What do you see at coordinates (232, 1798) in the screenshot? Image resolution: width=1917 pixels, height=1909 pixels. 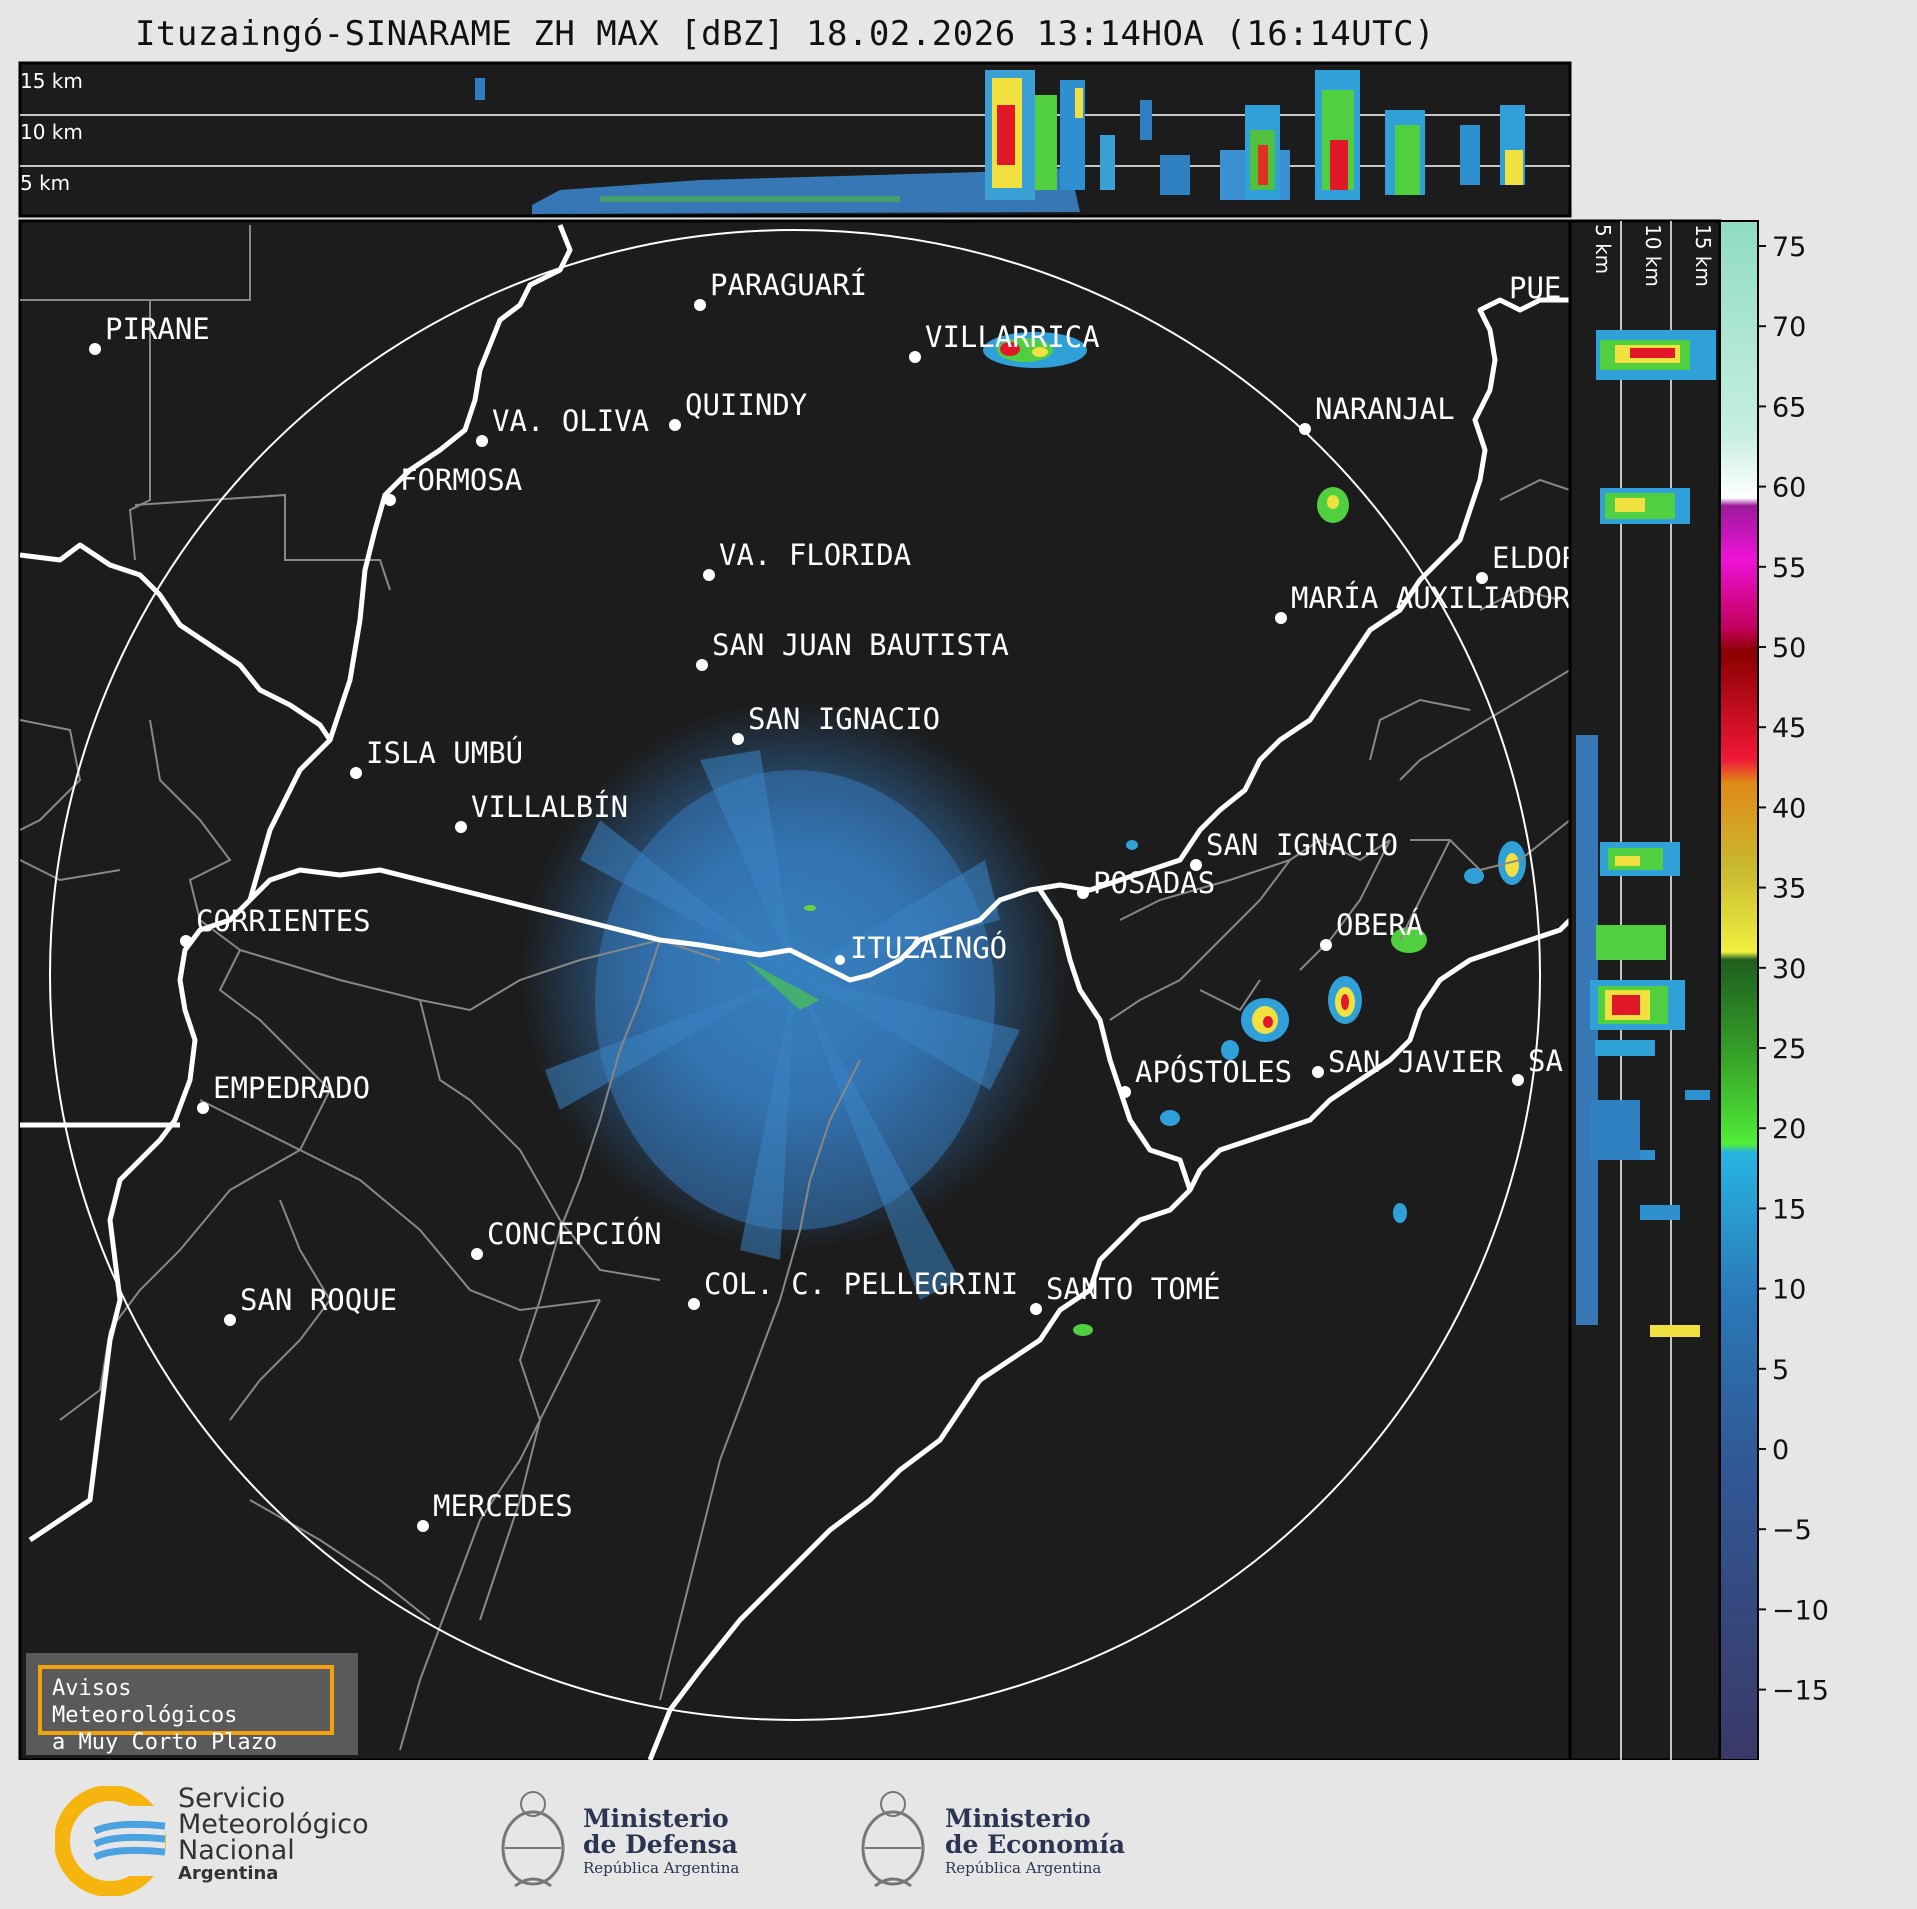 I see `smn-line1: Servicio` at bounding box center [232, 1798].